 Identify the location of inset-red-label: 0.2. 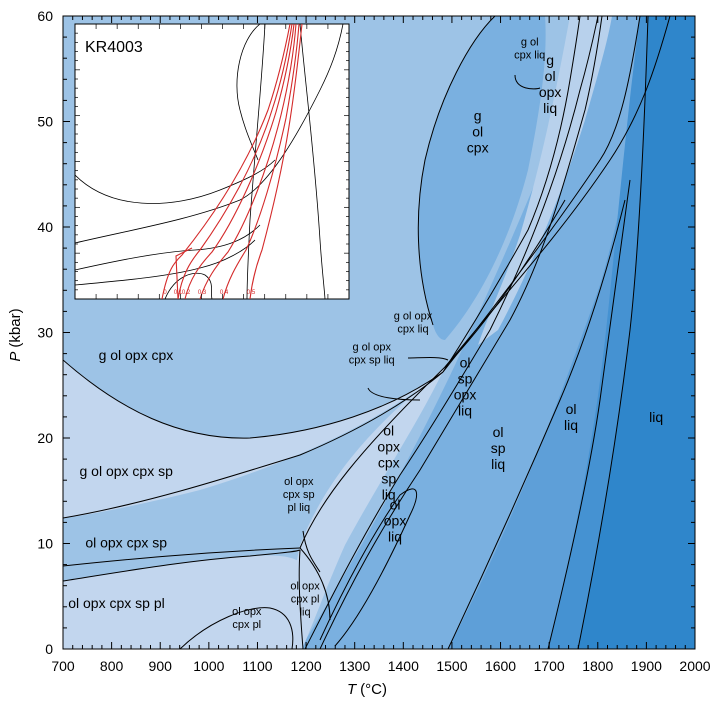
(186, 293).